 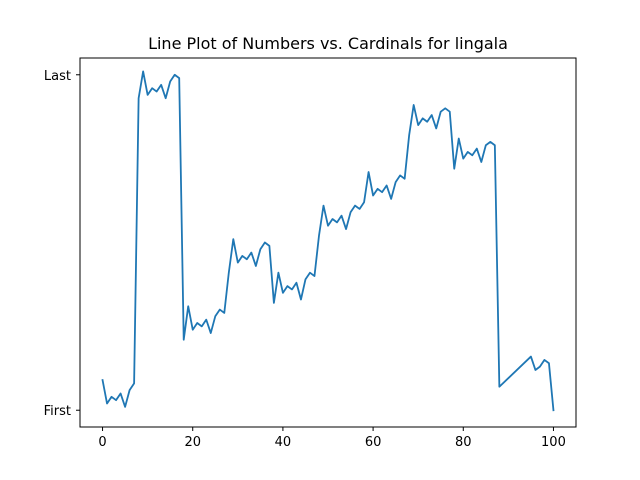 I want to click on x-tick-label: 40, so click(x=283, y=442).